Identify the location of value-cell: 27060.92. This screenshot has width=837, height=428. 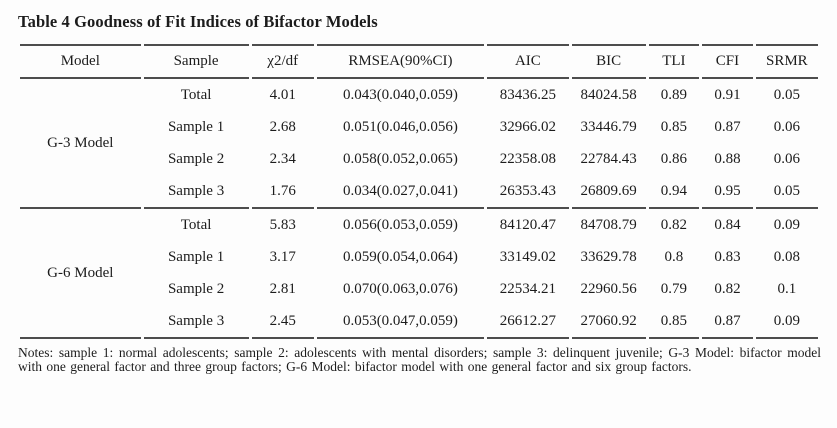
(608, 322).